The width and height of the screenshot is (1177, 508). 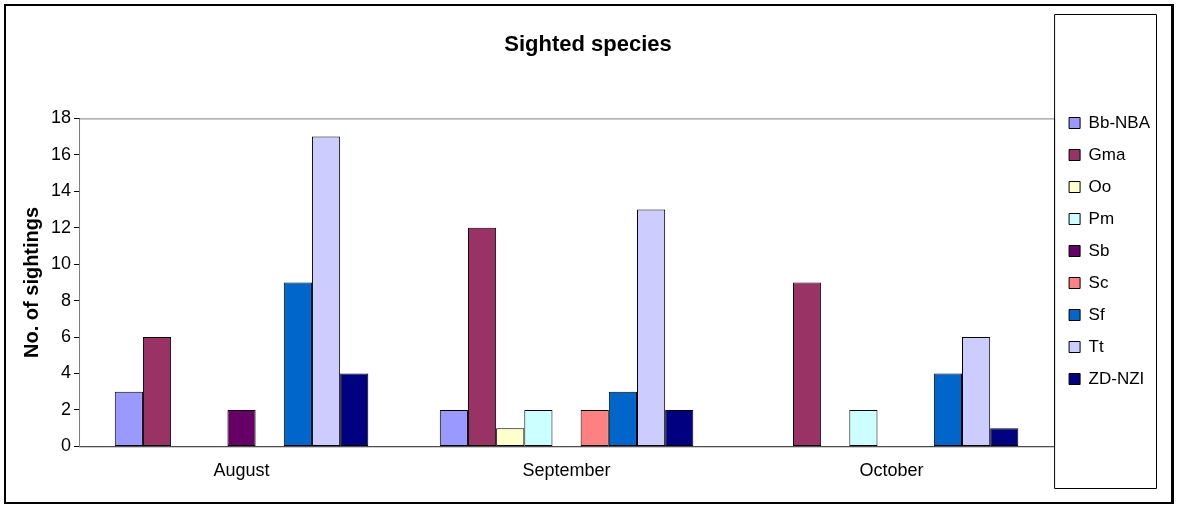 What do you see at coordinates (66, 299) in the screenshot?
I see `y-tick-label: 8` at bounding box center [66, 299].